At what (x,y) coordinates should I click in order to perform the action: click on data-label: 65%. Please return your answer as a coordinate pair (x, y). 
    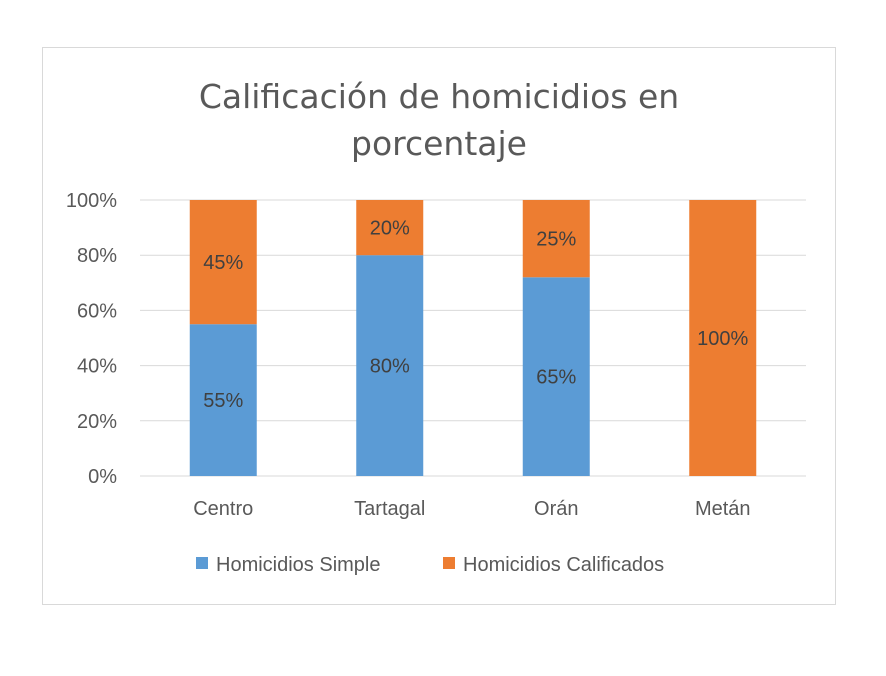
    Looking at the image, I should click on (556, 378).